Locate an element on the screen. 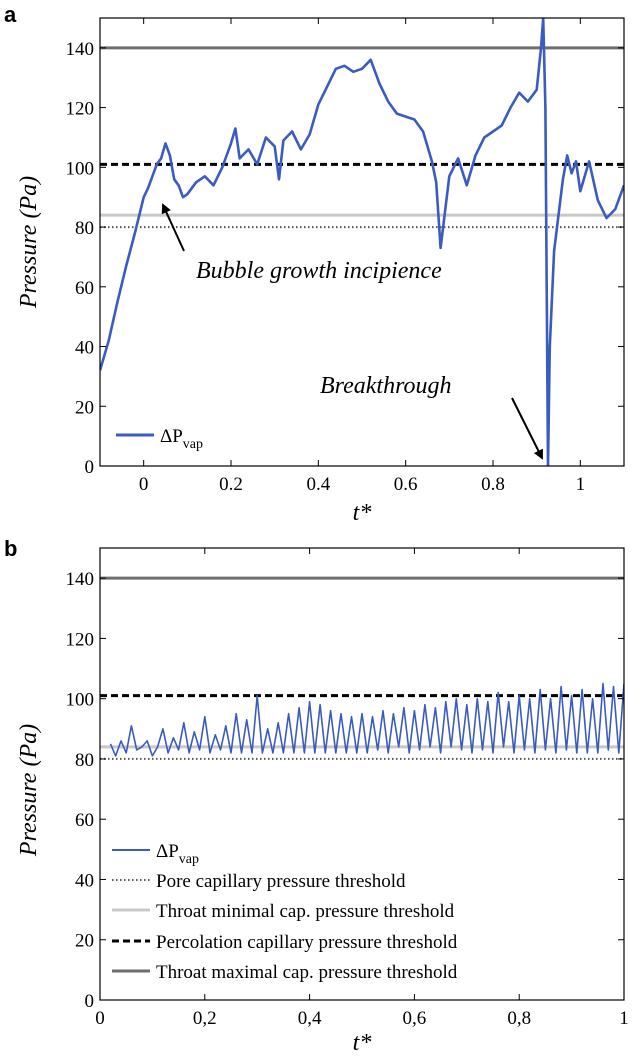  panel-b-y-tick-label: 0 is located at coordinates (90, 1001).